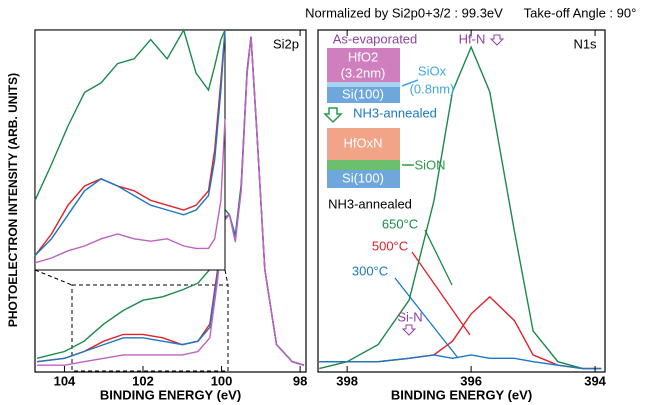 The image size is (651, 405). I want to click on annotation: SiOx, so click(432, 70).